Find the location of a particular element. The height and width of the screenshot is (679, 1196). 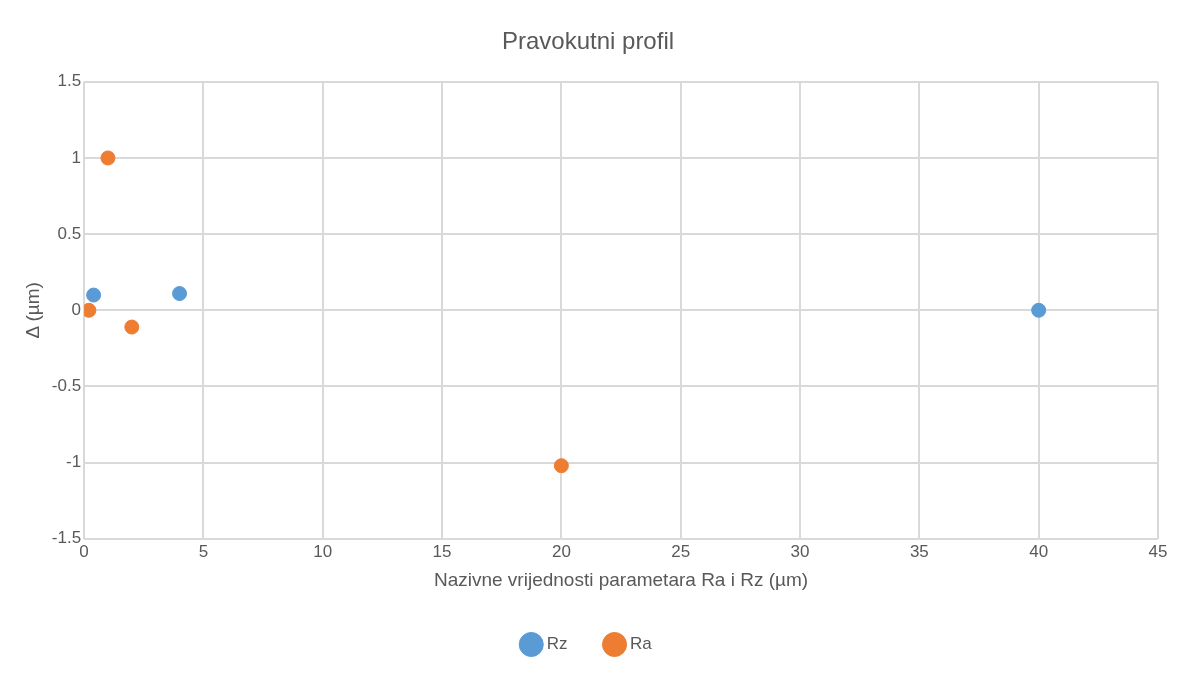

legend-label: Rz is located at coordinates (557, 644).